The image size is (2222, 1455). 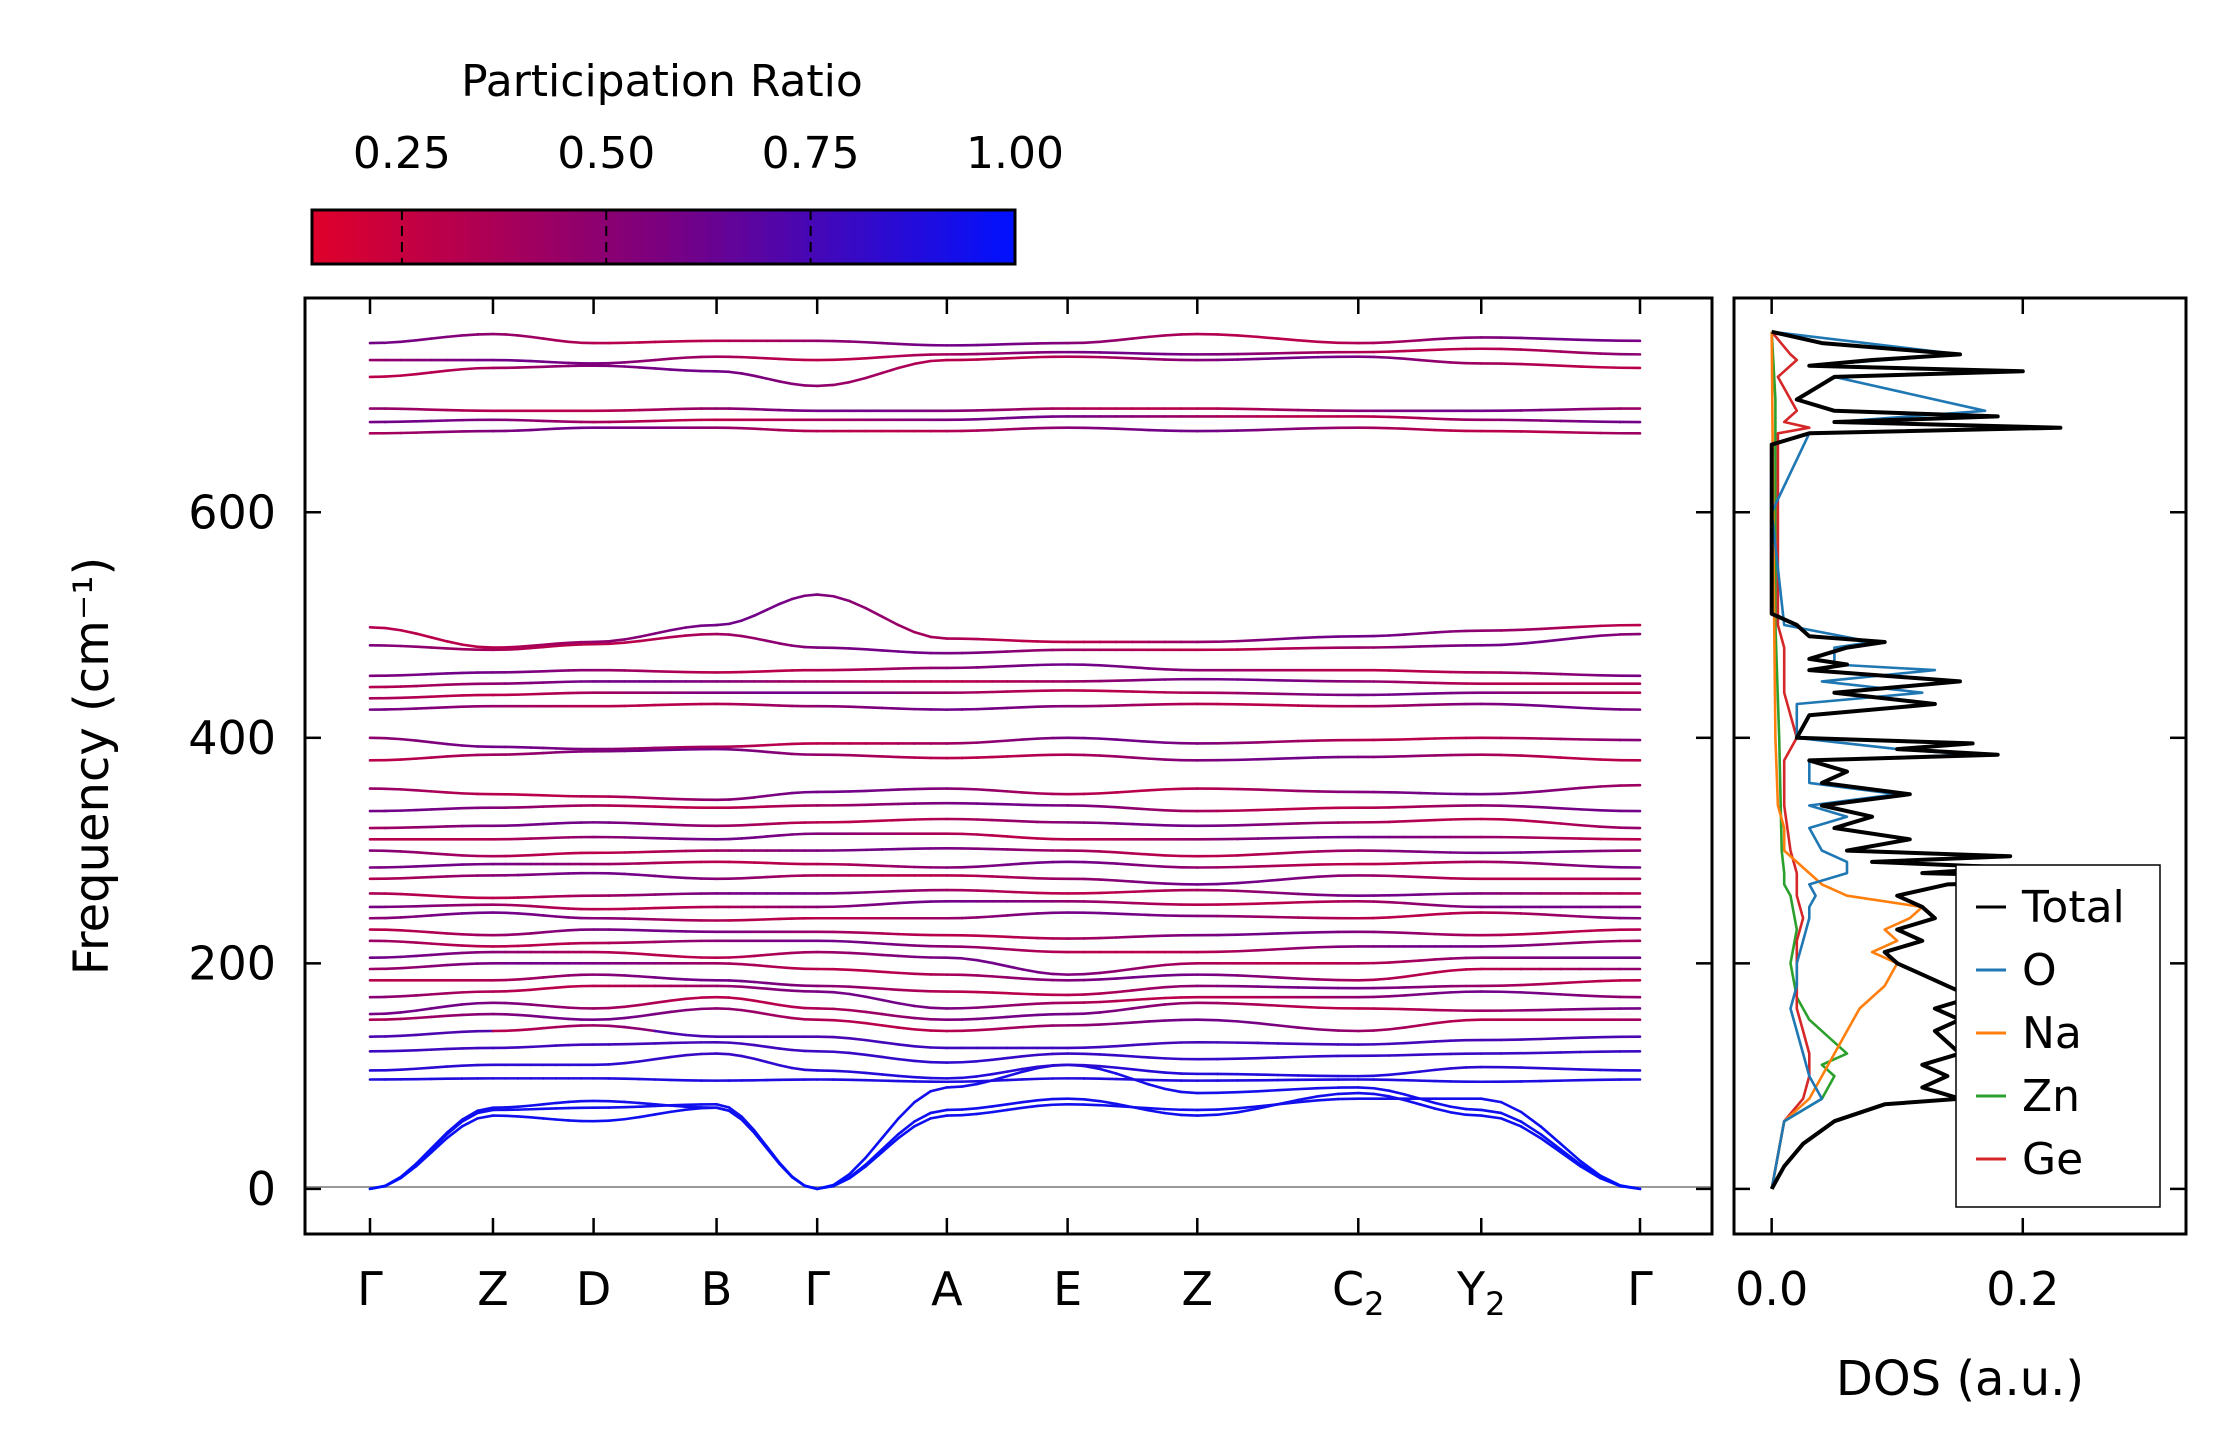 I want to click on dos-x-tick-label: 0.2, so click(x=2022, y=1289).